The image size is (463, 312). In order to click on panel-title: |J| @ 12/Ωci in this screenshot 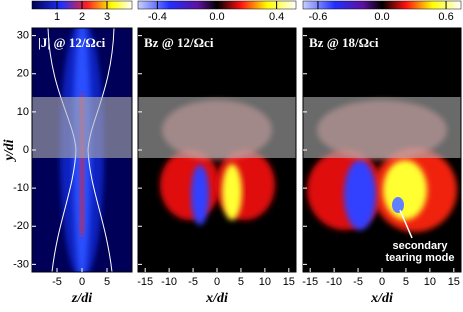, I will do `click(72, 42)`.